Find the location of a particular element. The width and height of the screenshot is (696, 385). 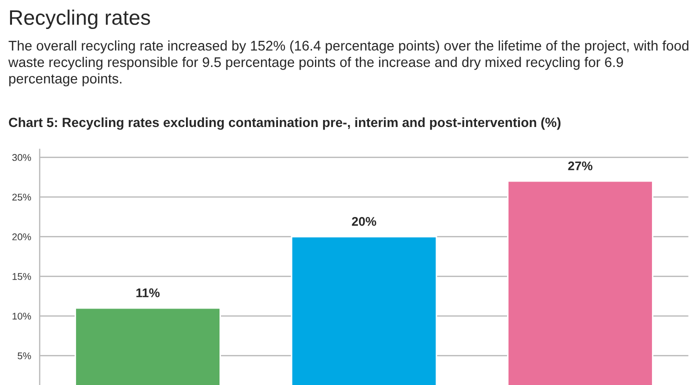

data-label: 27% is located at coordinates (580, 165).